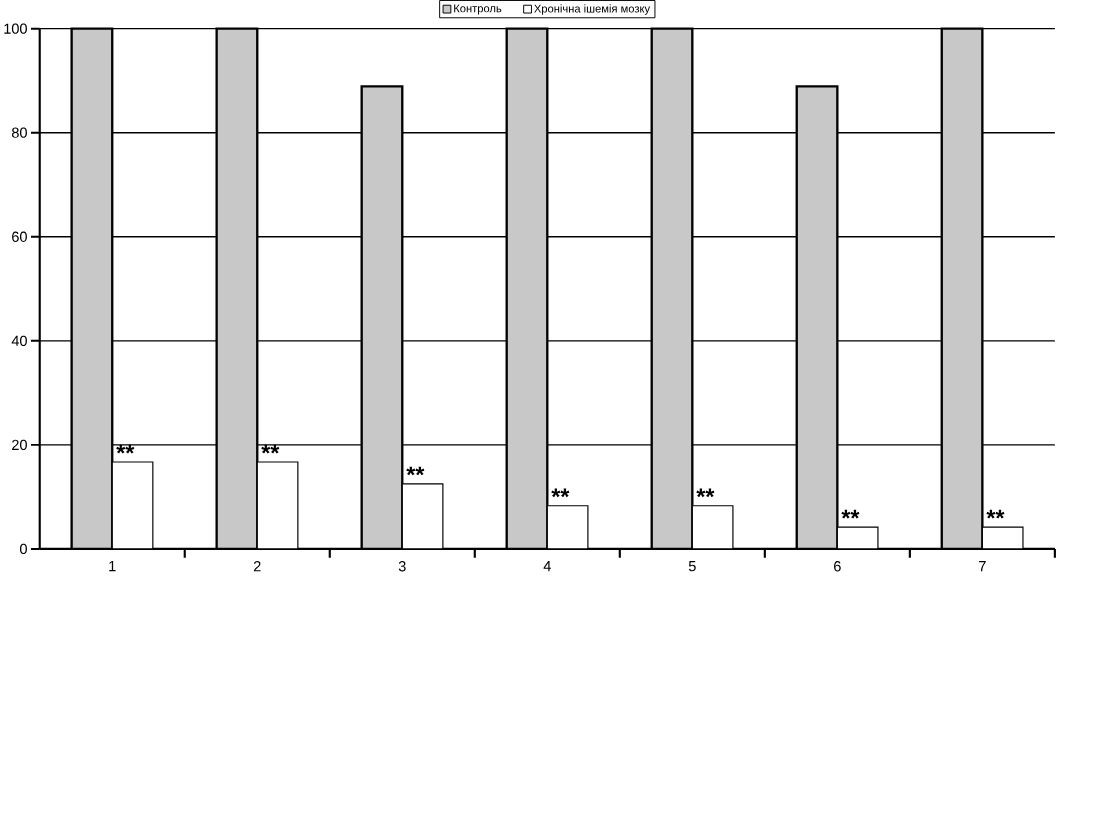 This screenshot has height=835, width=1119. What do you see at coordinates (23, 549) in the screenshot?
I see `y-tick-label: 0` at bounding box center [23, 549].